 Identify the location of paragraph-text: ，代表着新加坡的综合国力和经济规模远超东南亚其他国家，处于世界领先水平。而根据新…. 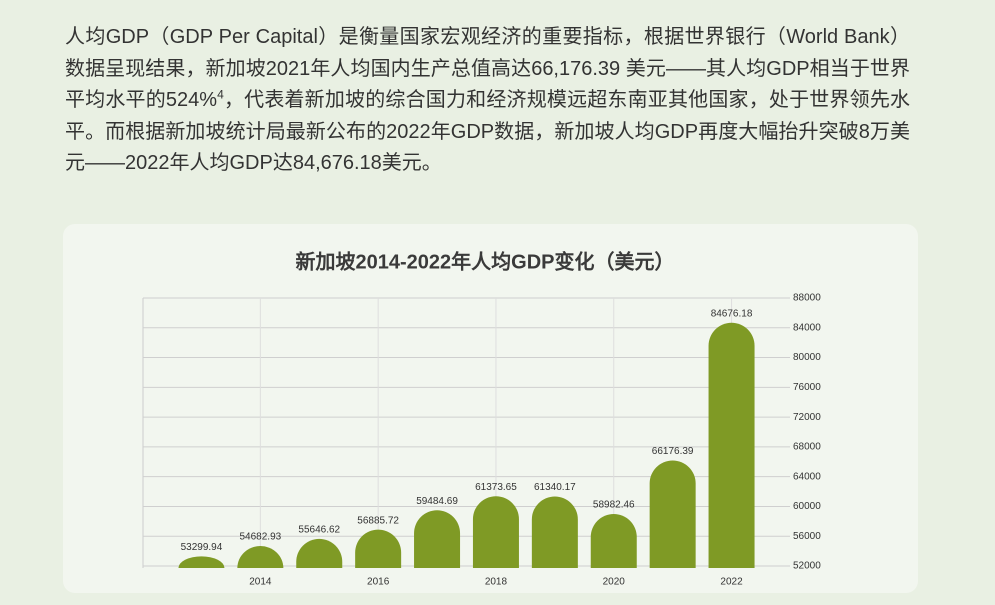
(488, 131).